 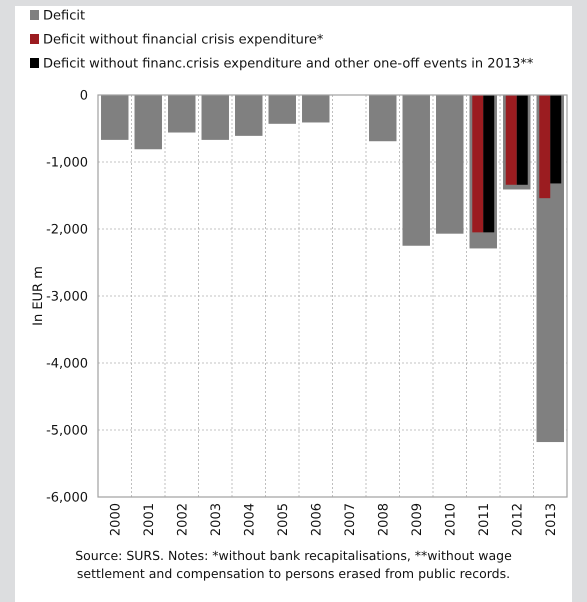 What do you see at coordinates (450, 519) in the screenshot?
I see `x-tick-label: 2010` at bounding box center [450, 519].